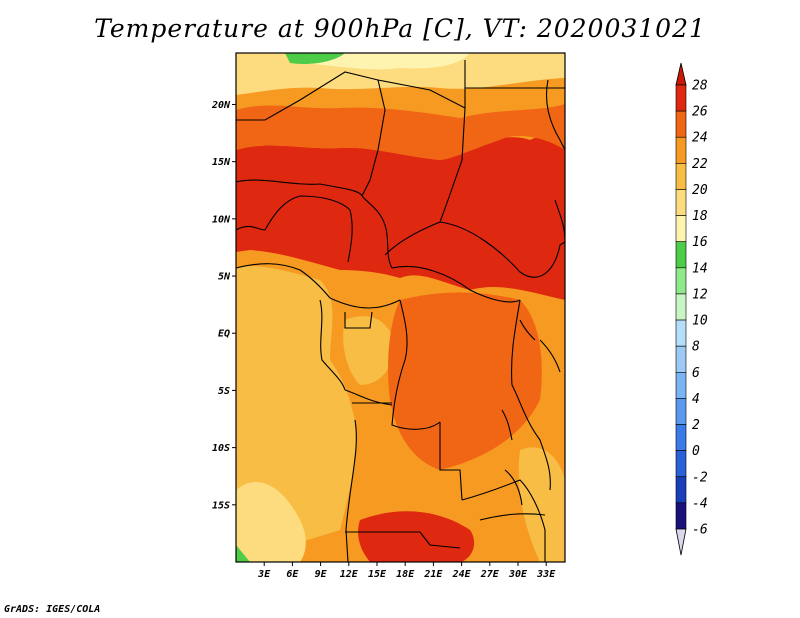  I want to click on lat-tick-label: 20N, so click(221, 105).